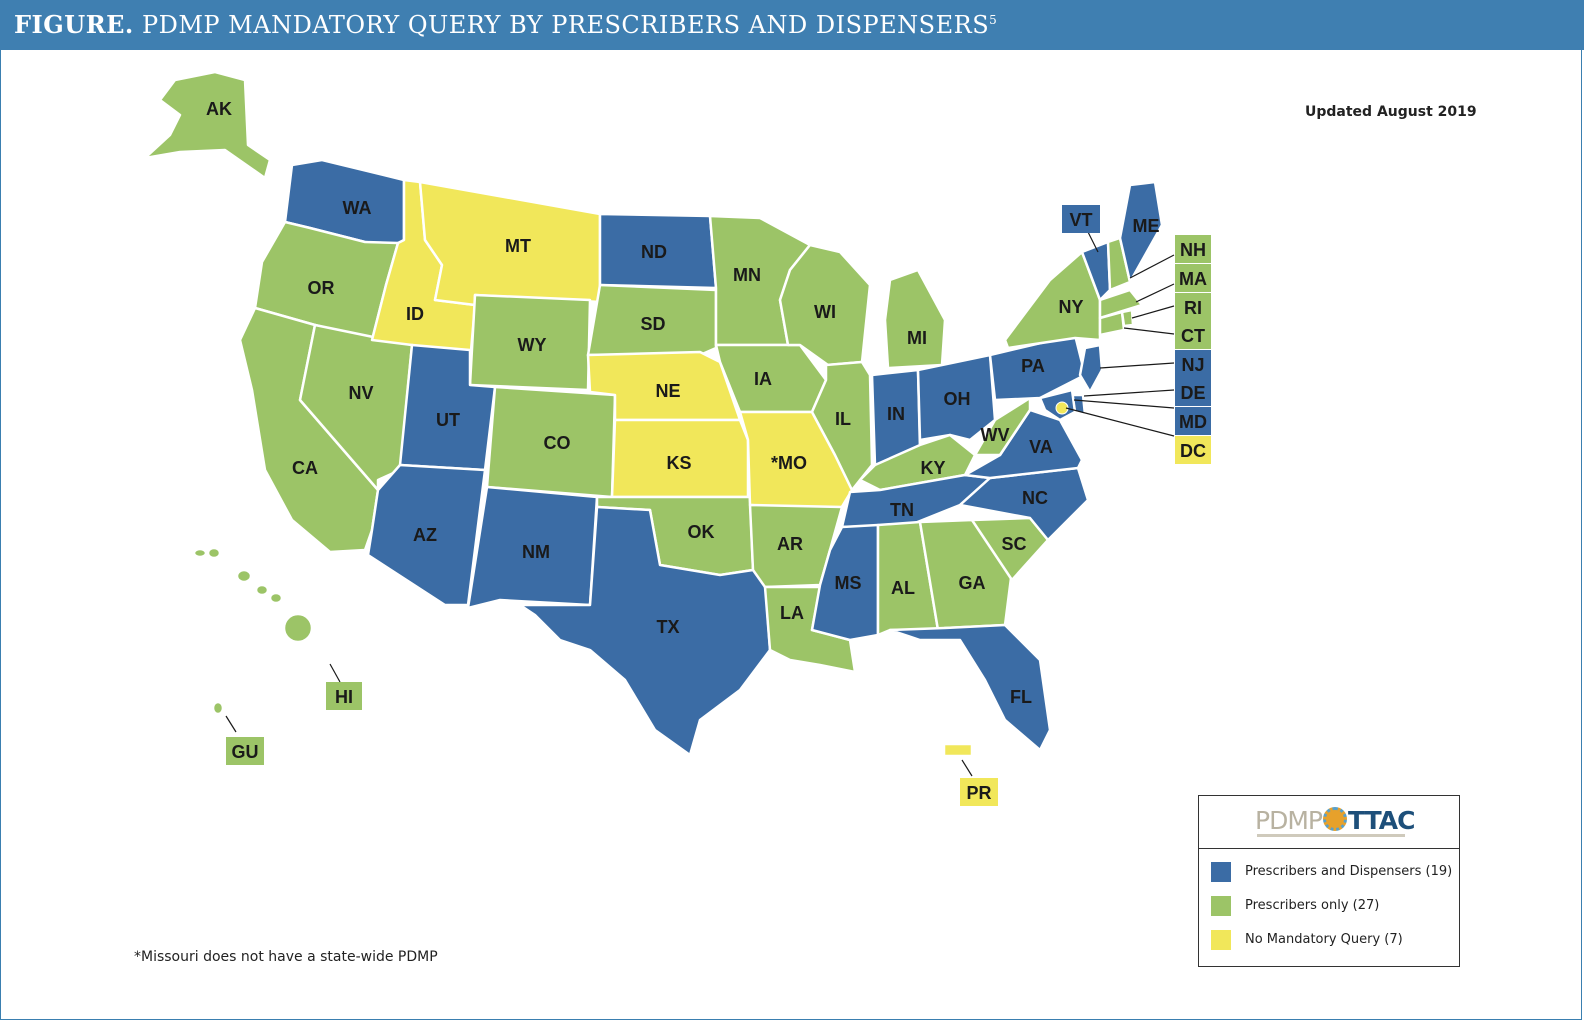 The height and width of the screenshot is (1022, 1584). I want to click on label-SC: SC, so click(1013, 544).